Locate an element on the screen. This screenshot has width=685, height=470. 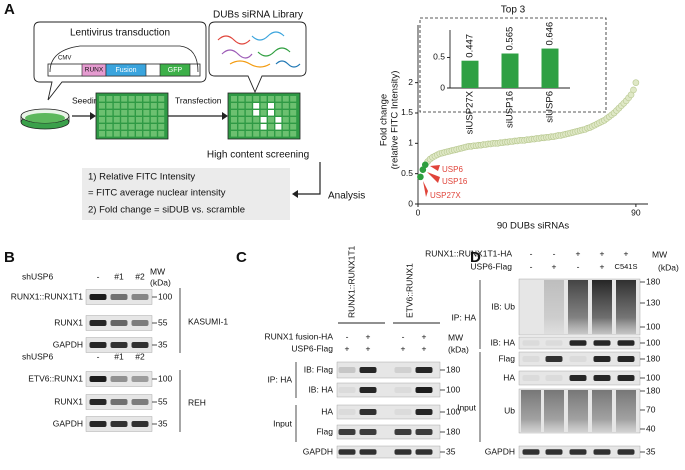
row-label: IB: Flag is located at coordinates (319, 369).